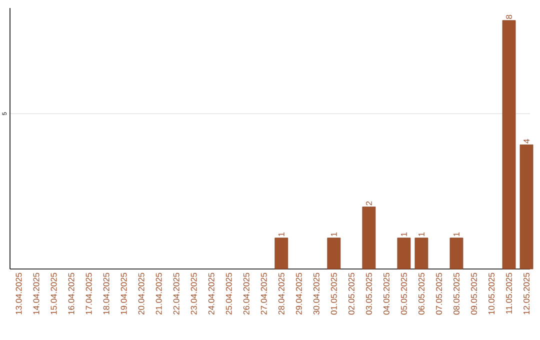  Describe the element at coordinates (386, 293) in the screenshot. I see `x-tick-label: 04.05.2025` at that location.